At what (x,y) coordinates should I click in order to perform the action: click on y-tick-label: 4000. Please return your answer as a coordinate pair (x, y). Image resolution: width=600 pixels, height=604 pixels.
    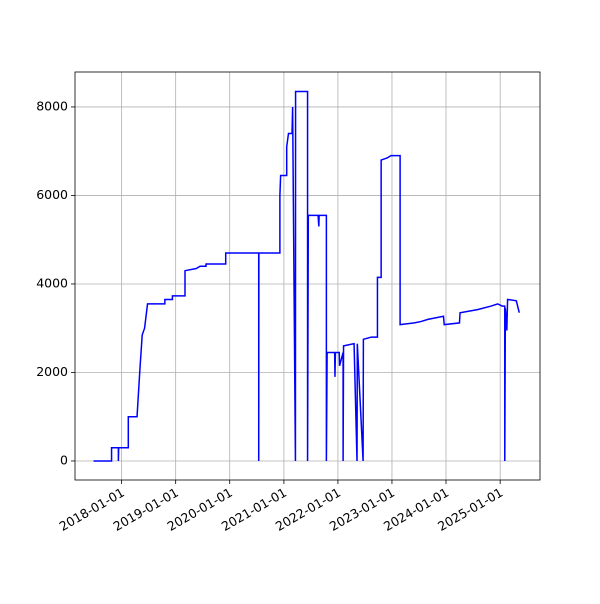
    Looking at the image, I should click on (52, 282).